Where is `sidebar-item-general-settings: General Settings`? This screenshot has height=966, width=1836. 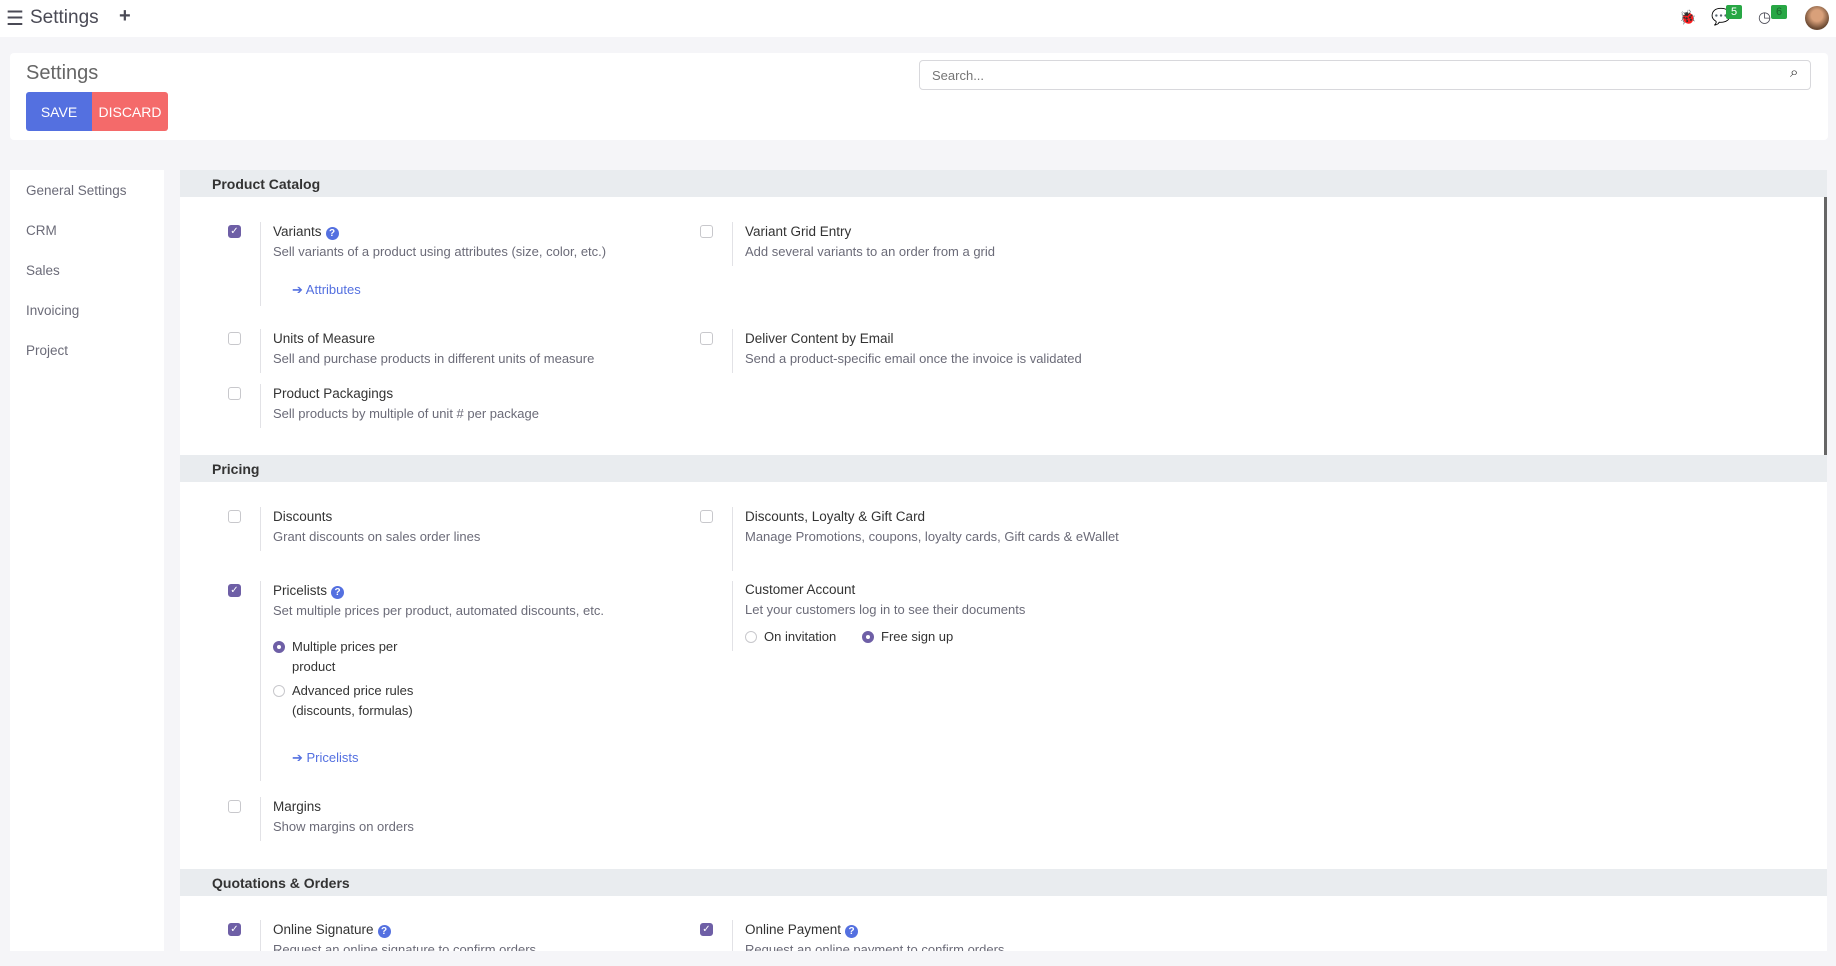
sidebar-item-general-settings: General Settings is located at coordinates (76, 190).